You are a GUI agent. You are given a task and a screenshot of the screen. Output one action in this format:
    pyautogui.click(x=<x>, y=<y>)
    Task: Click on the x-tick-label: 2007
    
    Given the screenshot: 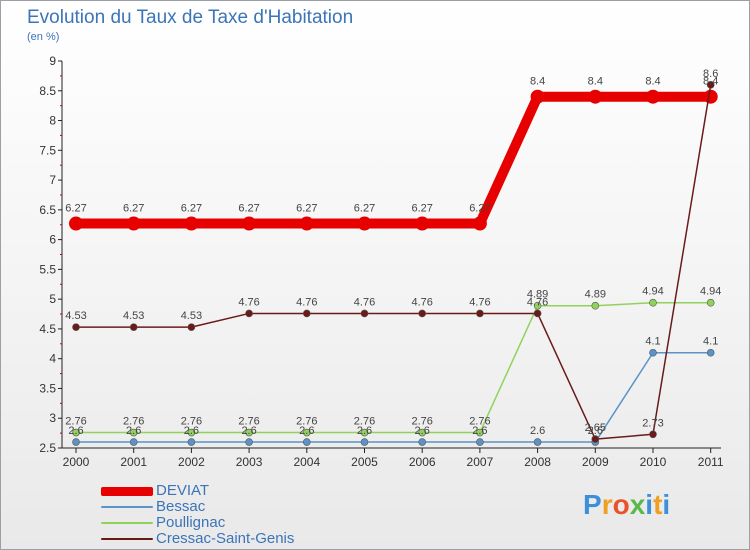 What is the action you would take?
    pyautogui.click(x=480, y=462)
    